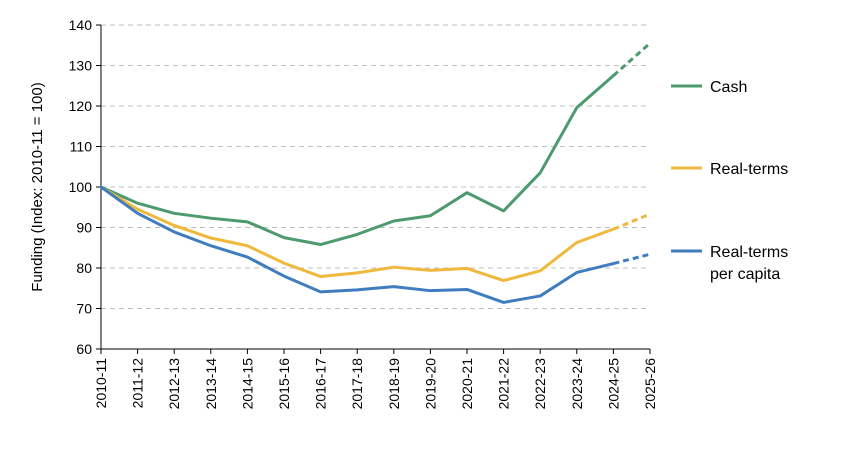  What do you see at coordinates (174, 384) in the screenshot?
I see `x-tick-label: 2012-13` at bounding box center [174, 384].